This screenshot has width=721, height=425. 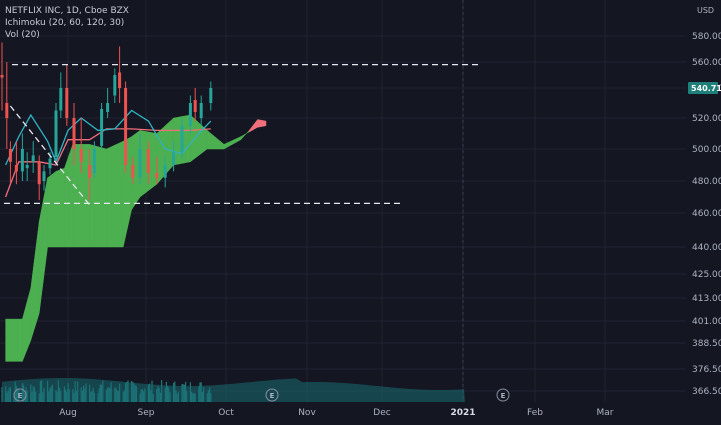 I want to click on time-axis: Aug Sep Oct Nov Dec 2021 Feb Mar, so click(x=336, y=413).